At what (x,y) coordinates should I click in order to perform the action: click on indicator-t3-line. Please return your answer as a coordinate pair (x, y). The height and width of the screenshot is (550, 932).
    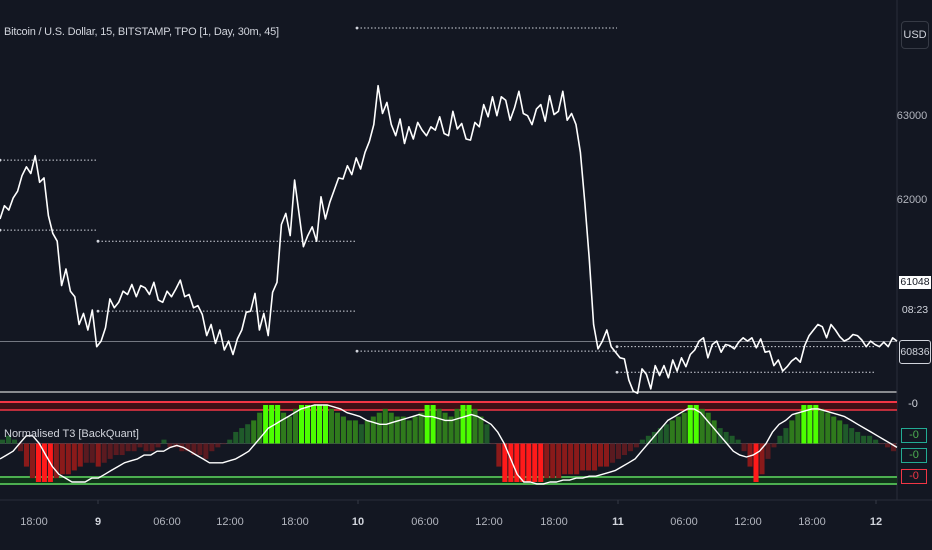
    Looking at the image, I should click on (449, 444).